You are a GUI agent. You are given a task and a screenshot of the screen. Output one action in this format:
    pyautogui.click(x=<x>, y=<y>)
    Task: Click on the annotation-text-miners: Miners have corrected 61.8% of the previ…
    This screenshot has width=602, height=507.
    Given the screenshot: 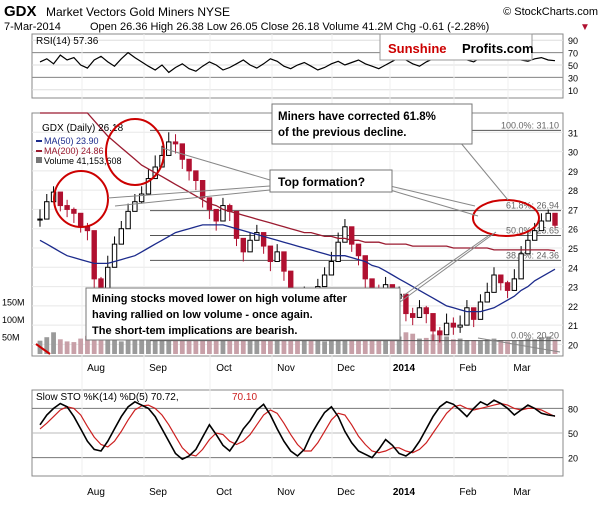 What is the action you would take?
    pyautogui.click(x=358, y=125)
    